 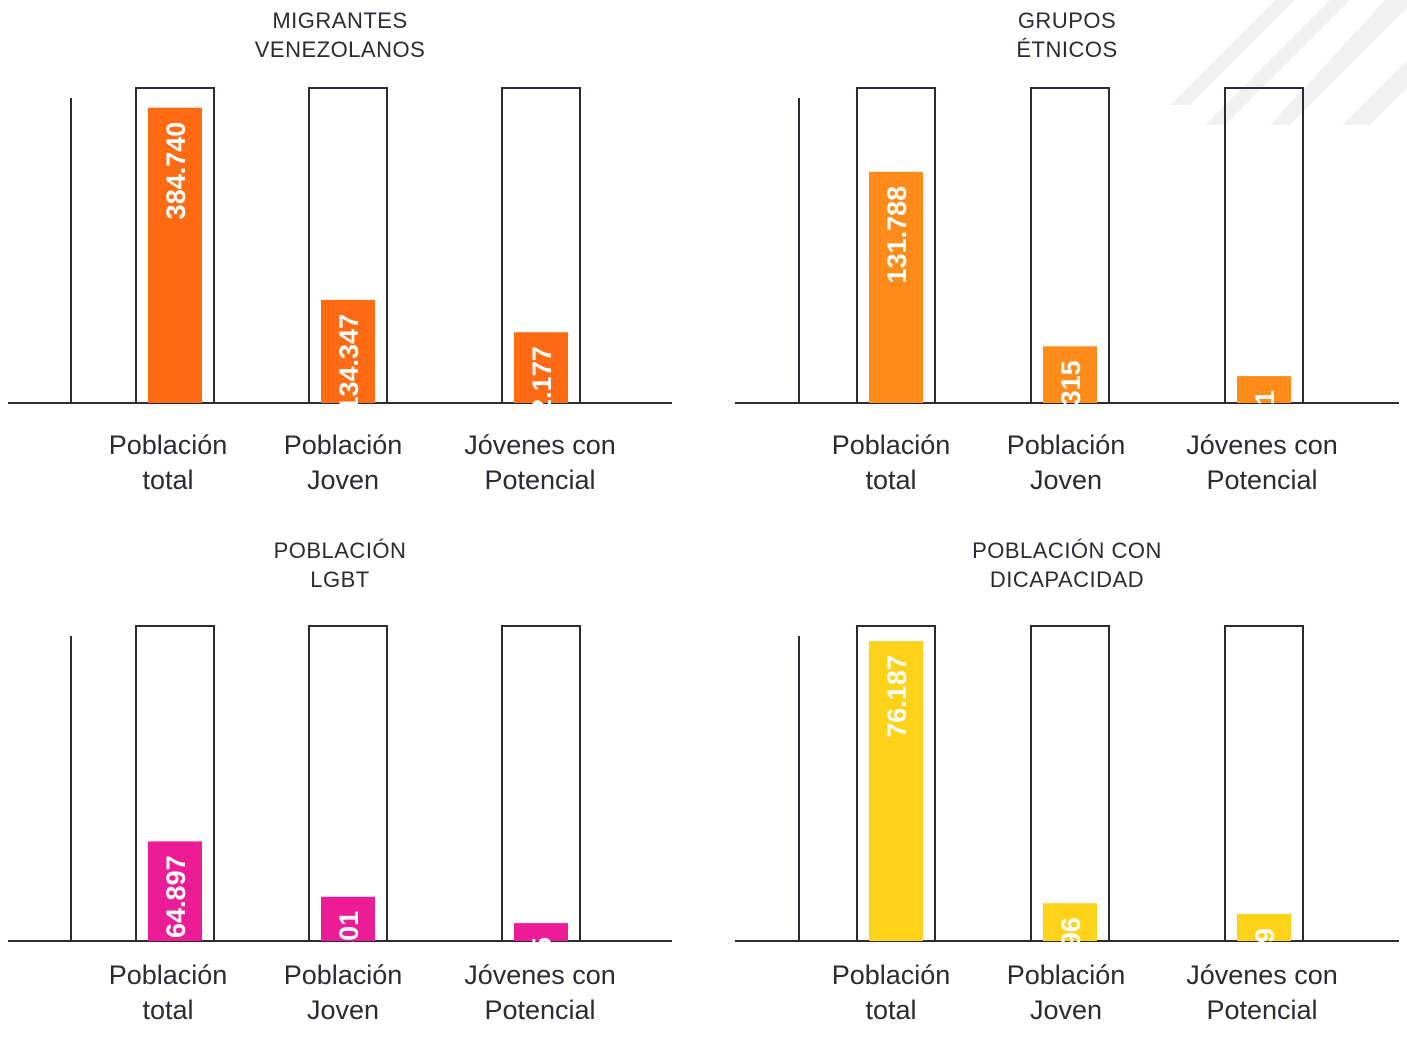 I want to click on chart-title-line-1: POBLACIÓN CON, so click(x=1067, y=550).